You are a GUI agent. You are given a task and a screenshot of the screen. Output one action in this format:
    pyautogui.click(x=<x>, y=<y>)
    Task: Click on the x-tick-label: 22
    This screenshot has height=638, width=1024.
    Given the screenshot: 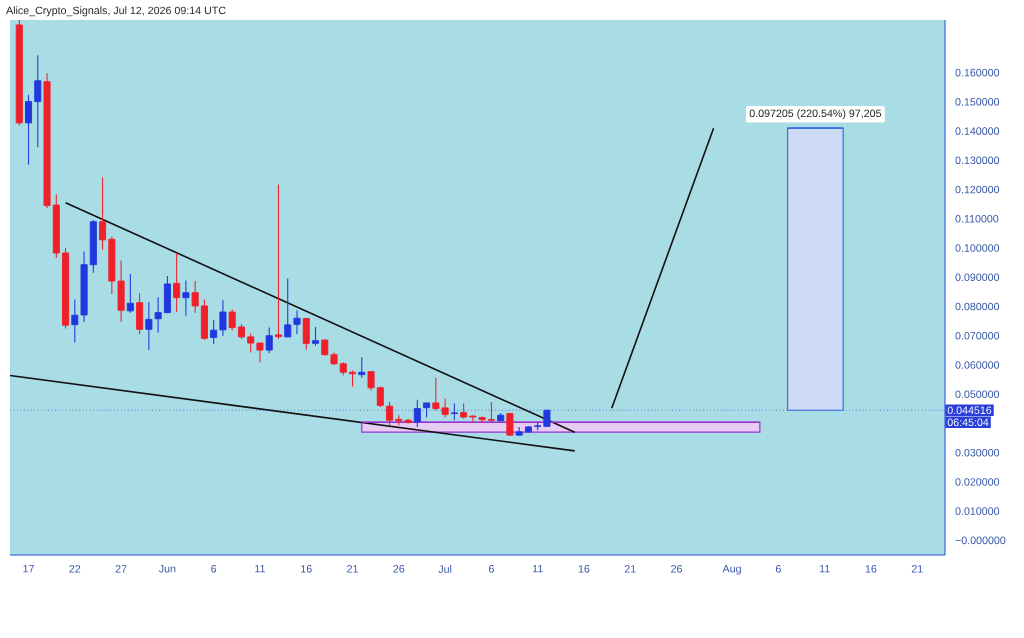 What is the action you would take?
    pyautogui.click(x=75, y=569)
    